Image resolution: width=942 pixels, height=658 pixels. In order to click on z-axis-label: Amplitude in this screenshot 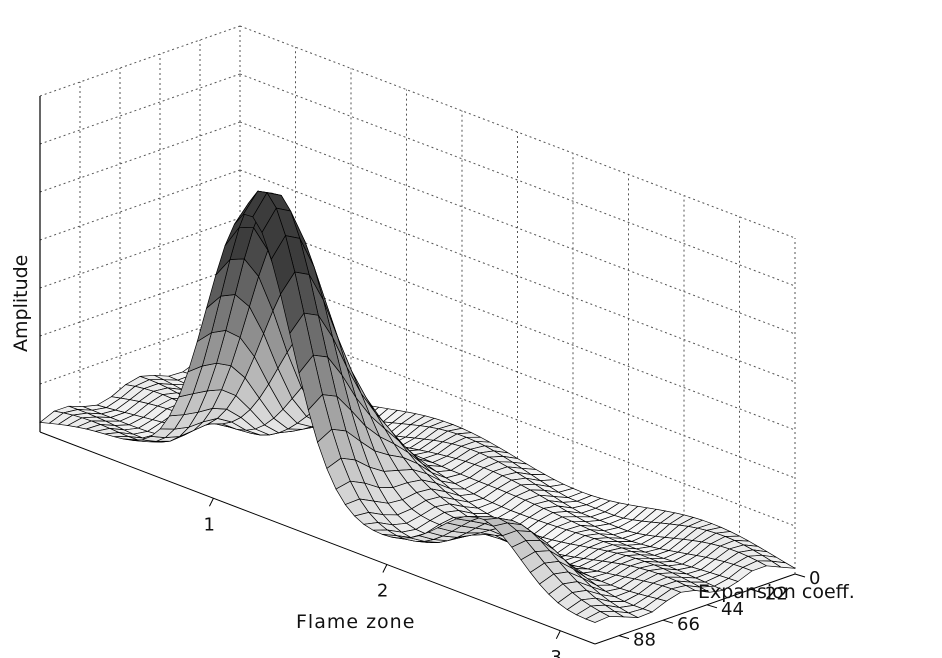, I will do `click(21, 303)`.